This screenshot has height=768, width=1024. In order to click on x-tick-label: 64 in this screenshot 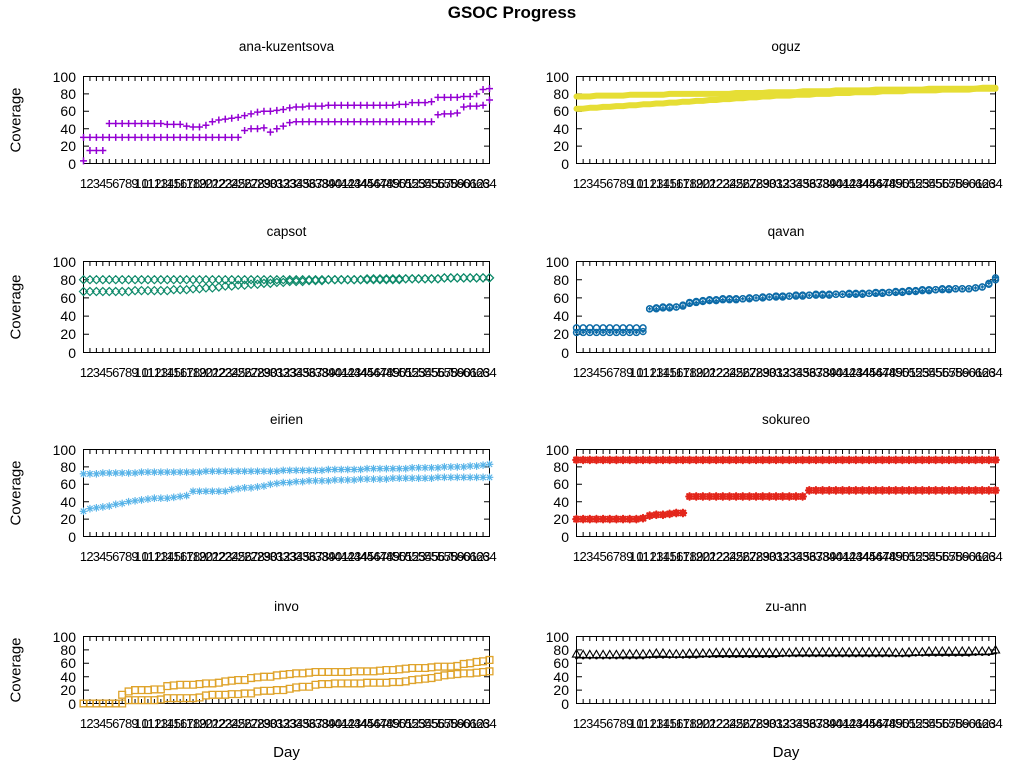, I will do `click(995, 723)`.